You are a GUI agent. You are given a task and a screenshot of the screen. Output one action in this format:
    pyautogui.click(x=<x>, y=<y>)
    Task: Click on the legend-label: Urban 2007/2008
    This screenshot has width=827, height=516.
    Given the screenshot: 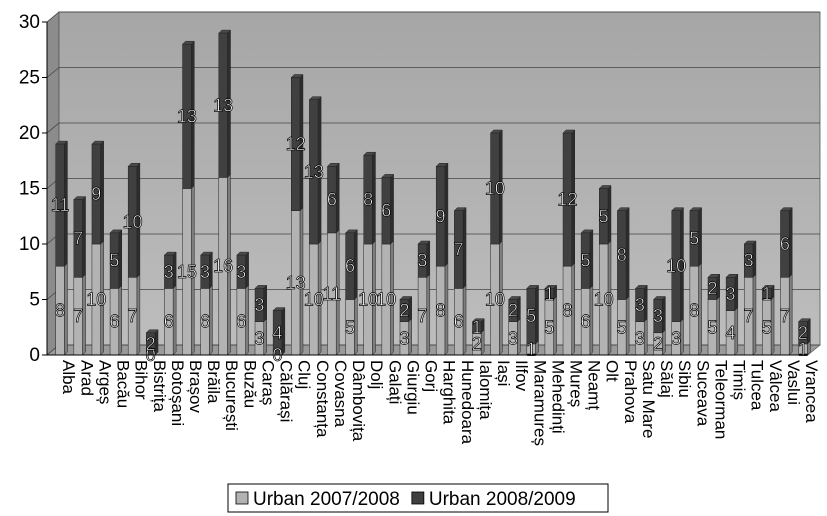 What is the action you would take?
    pyautogui.click(x=326, y=499)
    